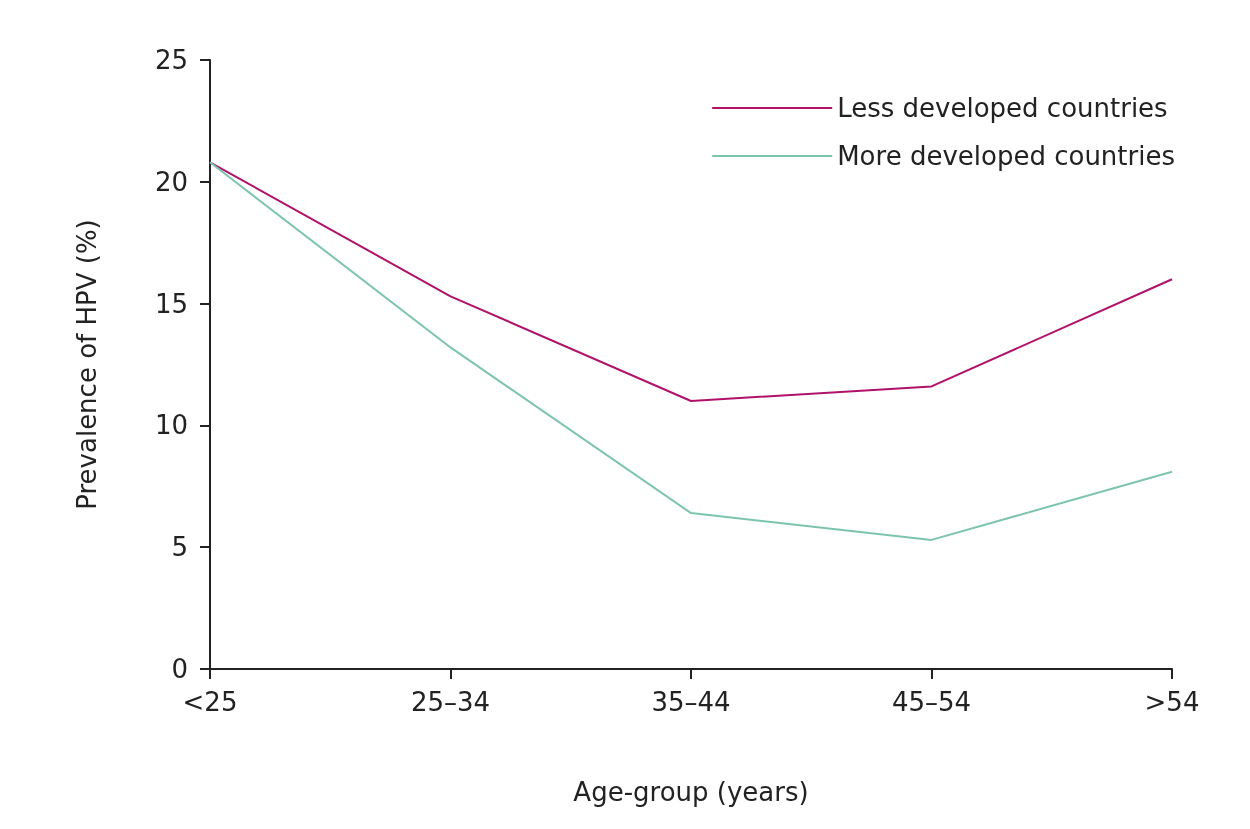  Describe the element at coordinates (450, 702) in the screenshot. I see `x-tick-label: 25–34` at that location.